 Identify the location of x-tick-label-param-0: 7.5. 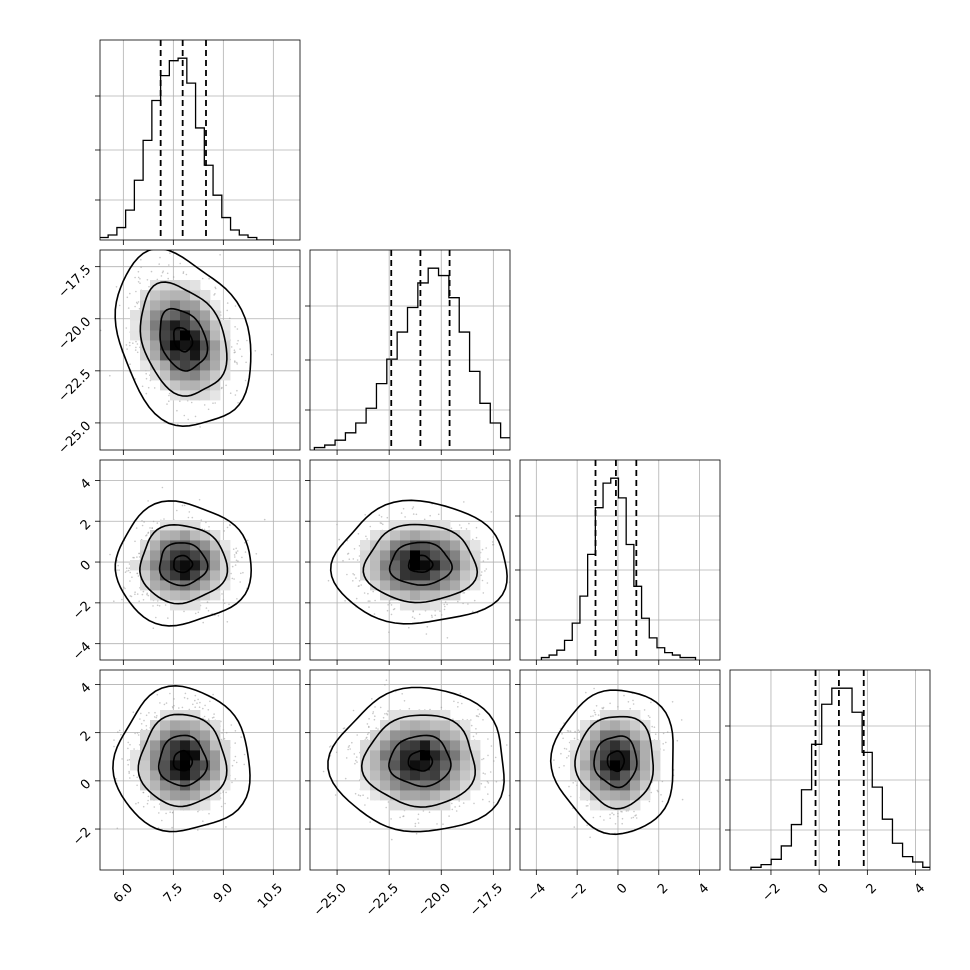
(173, 893).